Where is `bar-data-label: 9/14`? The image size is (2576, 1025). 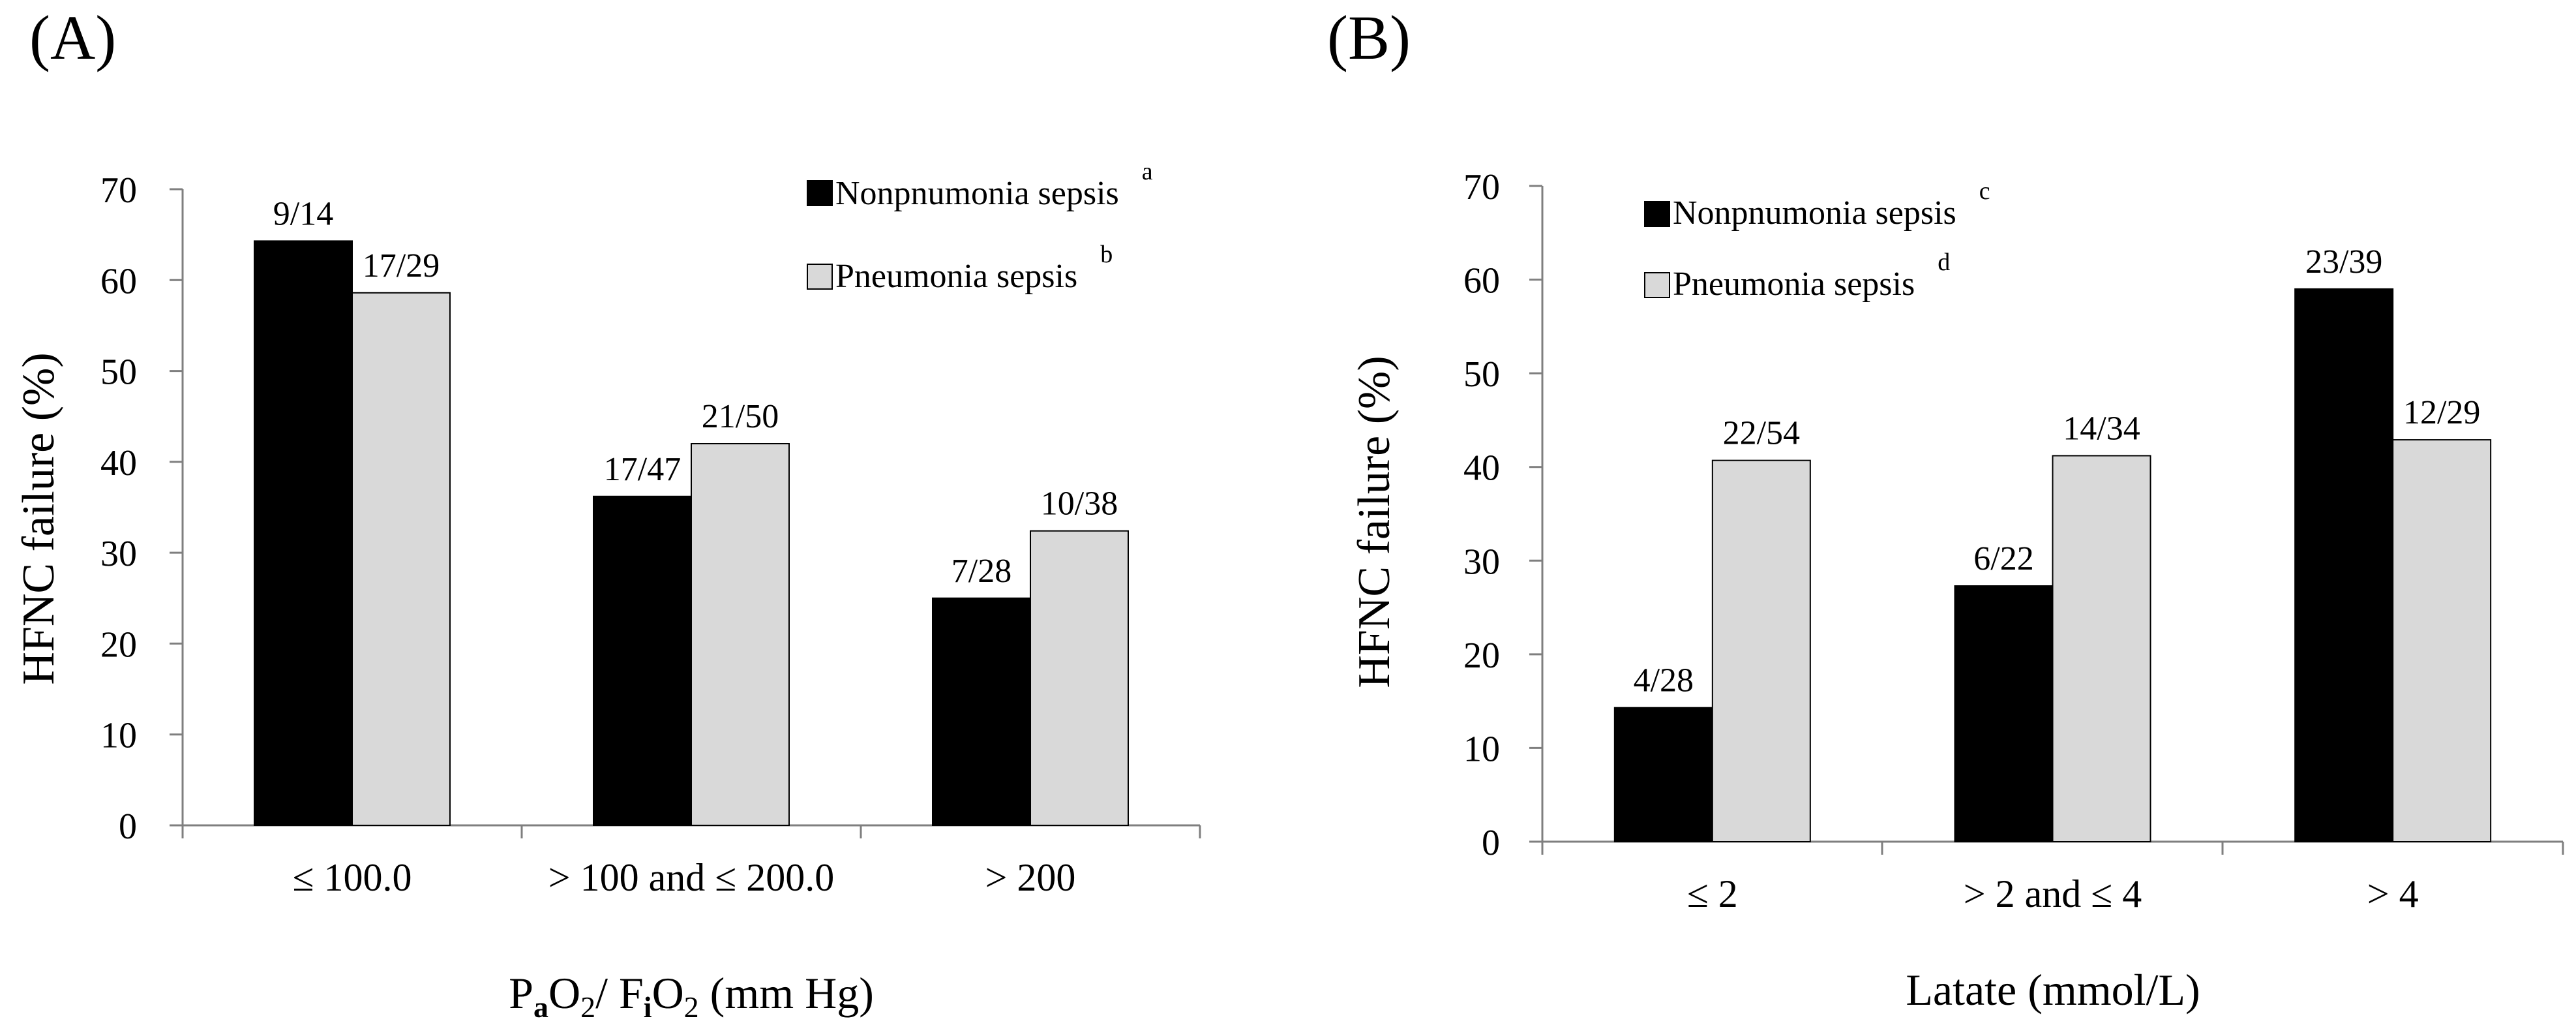 bar-data-label: 9/14 is located at coordinates (303, 213).